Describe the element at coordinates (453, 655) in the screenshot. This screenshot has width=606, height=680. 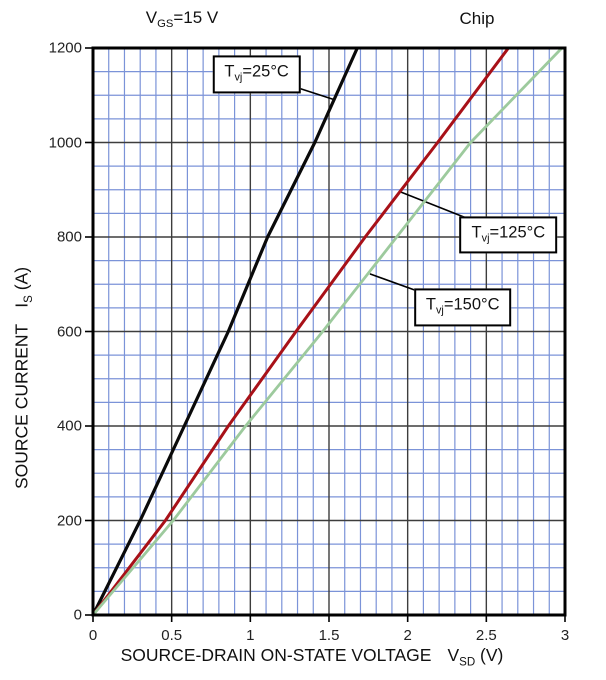
I see `x-symbol-letter: V` at that location.